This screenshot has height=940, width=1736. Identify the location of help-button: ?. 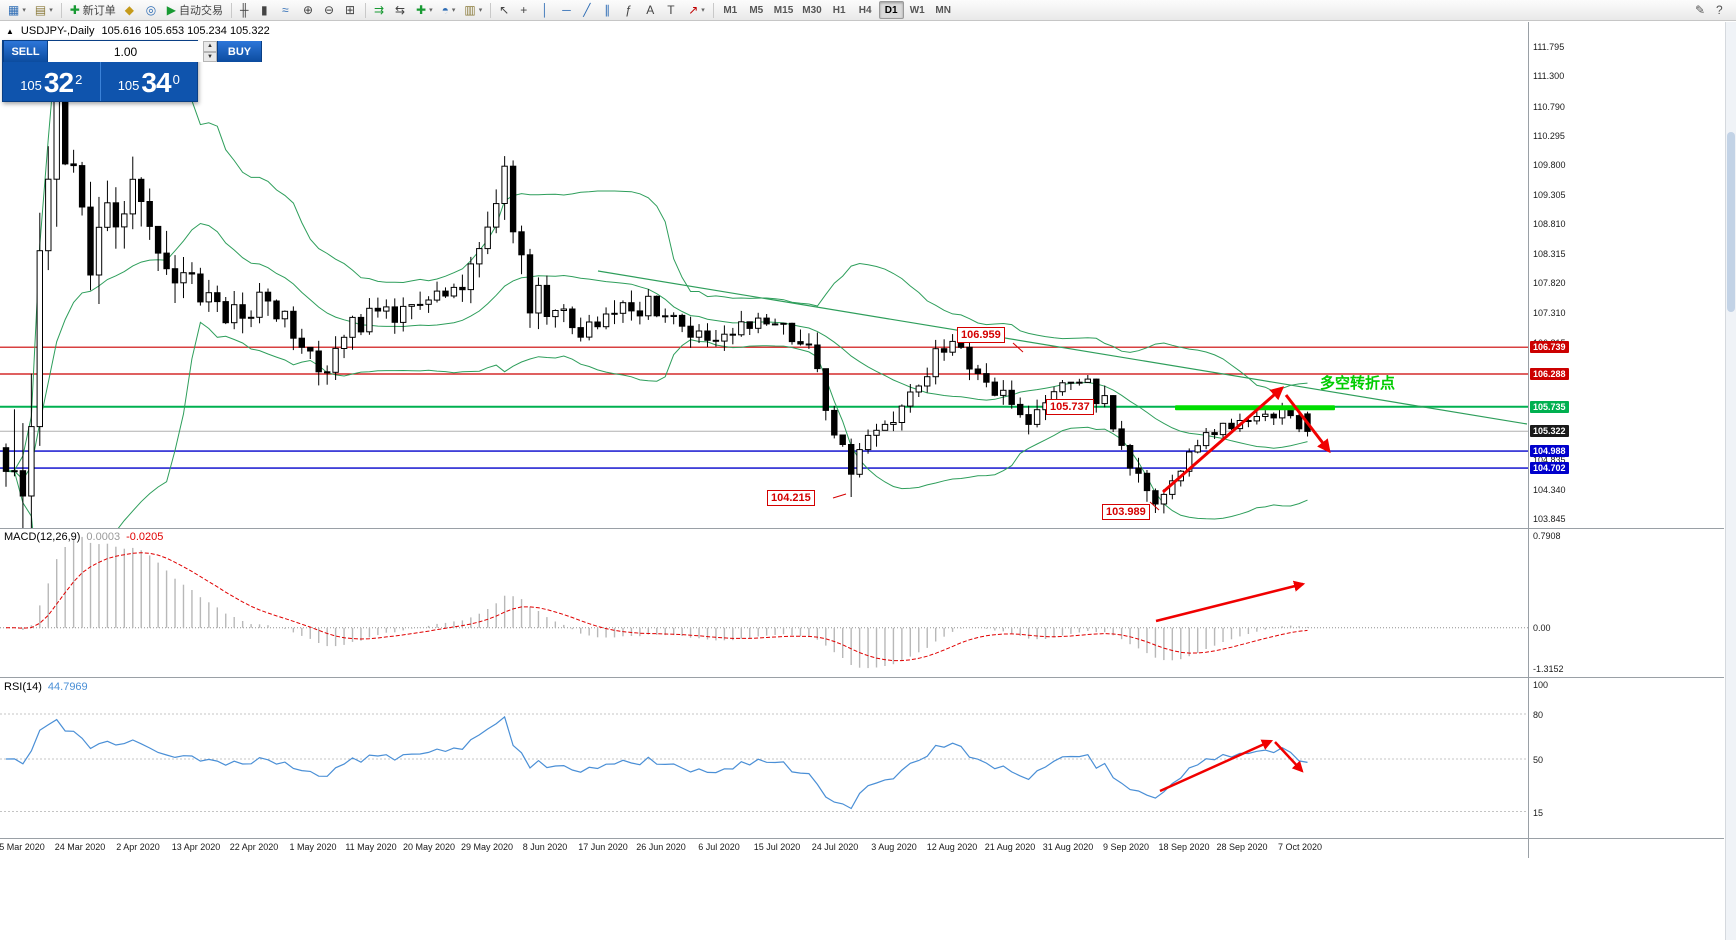
(1722, 10).